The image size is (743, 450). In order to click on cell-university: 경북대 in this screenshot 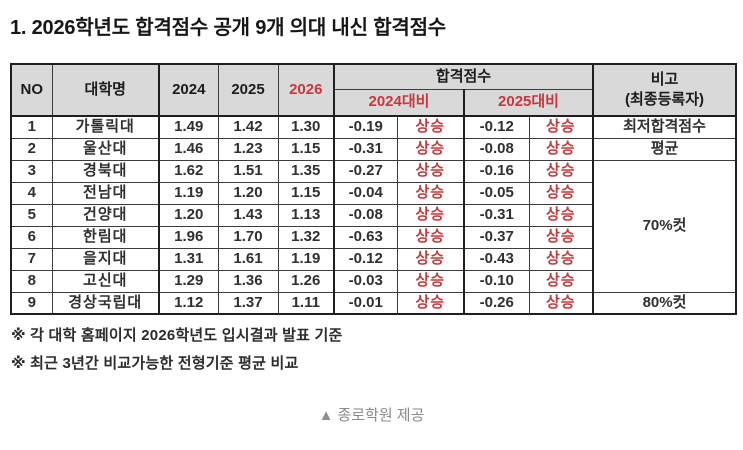, I will do `click(105, 171)`.